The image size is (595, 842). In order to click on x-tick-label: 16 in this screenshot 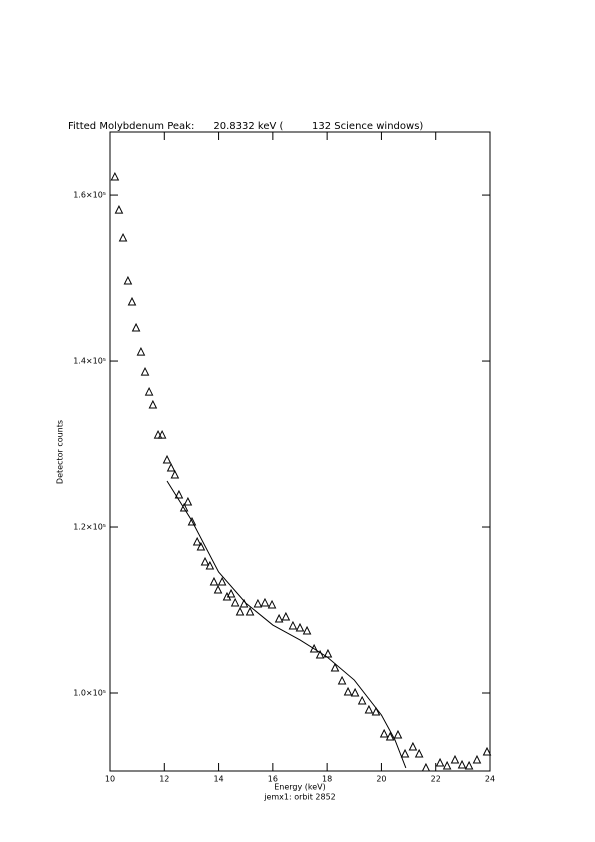, I will do `click(273, 779)`.